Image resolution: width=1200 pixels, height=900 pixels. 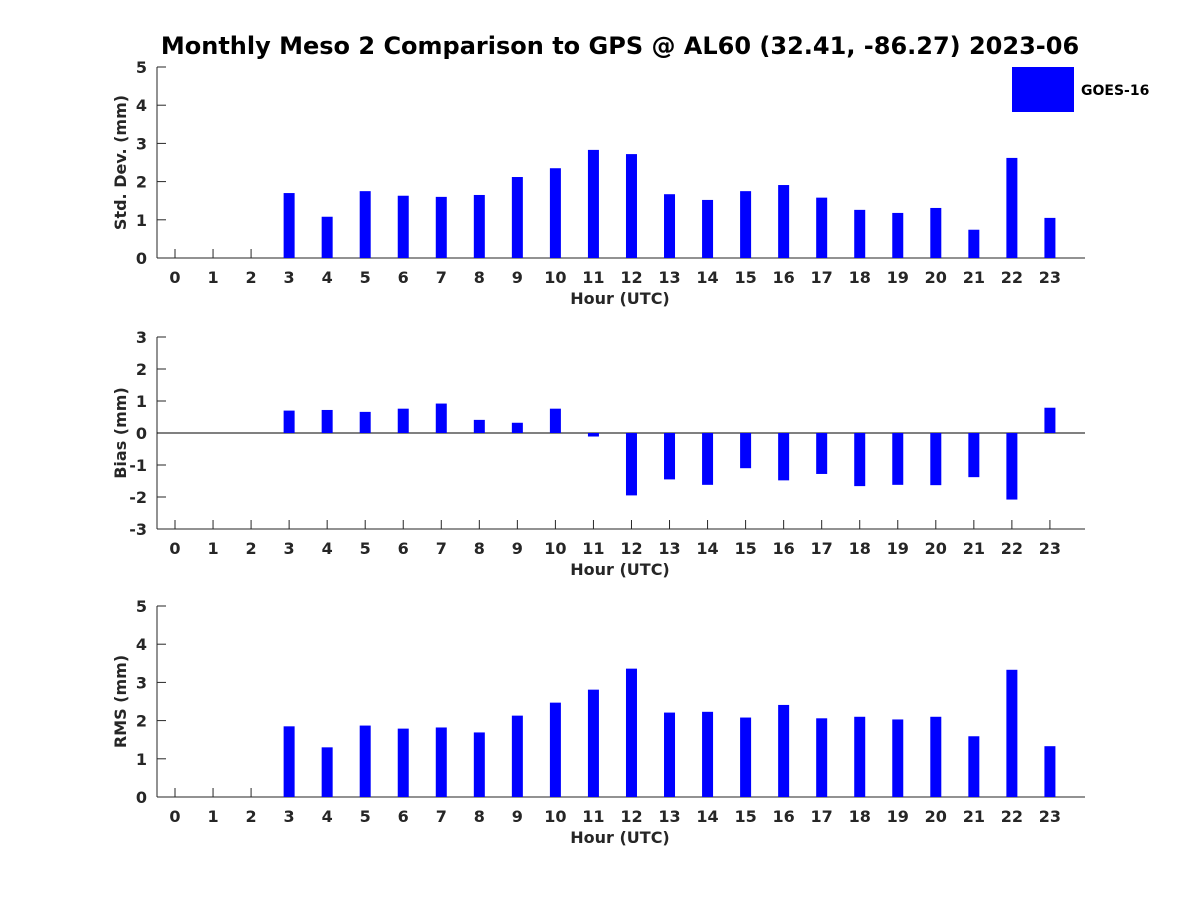 What do you see at coordinates (1043, 89) in the screenshot?
I see `legend-swatch` at bounding box center [1043, 89].